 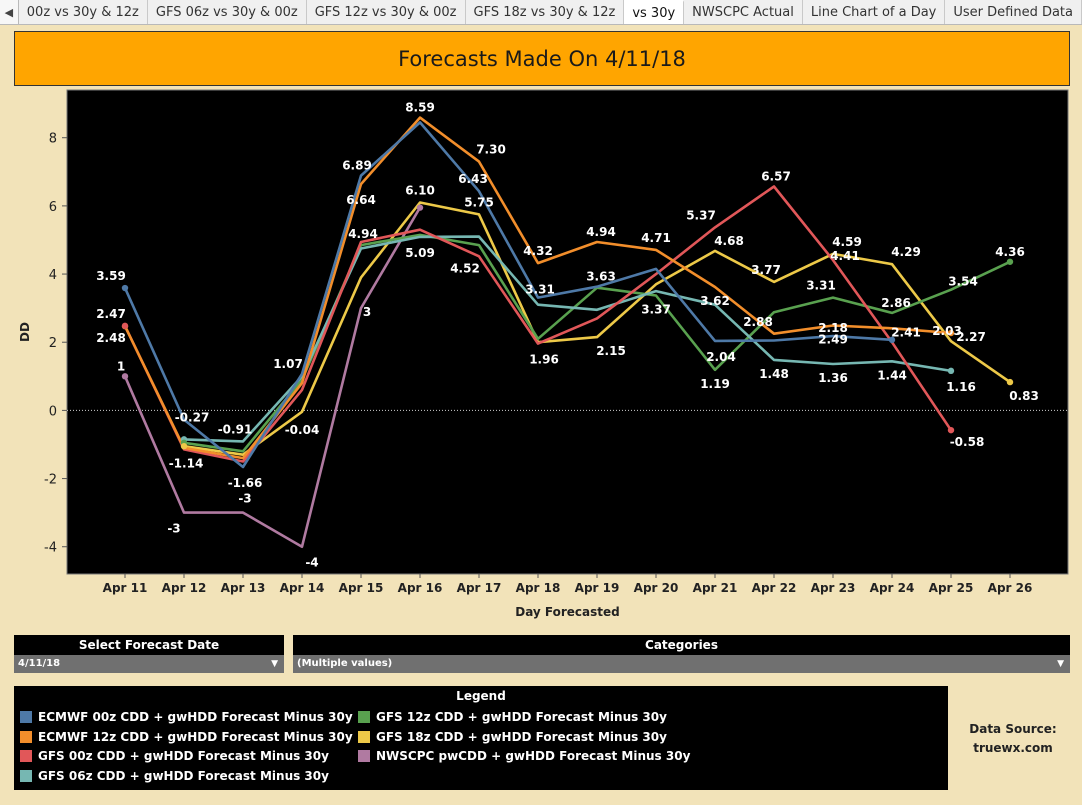 What do you see at coordinates (601, 277) in the screenshot?
I see `data-label: 3.63` at bounding box center [601, 277].